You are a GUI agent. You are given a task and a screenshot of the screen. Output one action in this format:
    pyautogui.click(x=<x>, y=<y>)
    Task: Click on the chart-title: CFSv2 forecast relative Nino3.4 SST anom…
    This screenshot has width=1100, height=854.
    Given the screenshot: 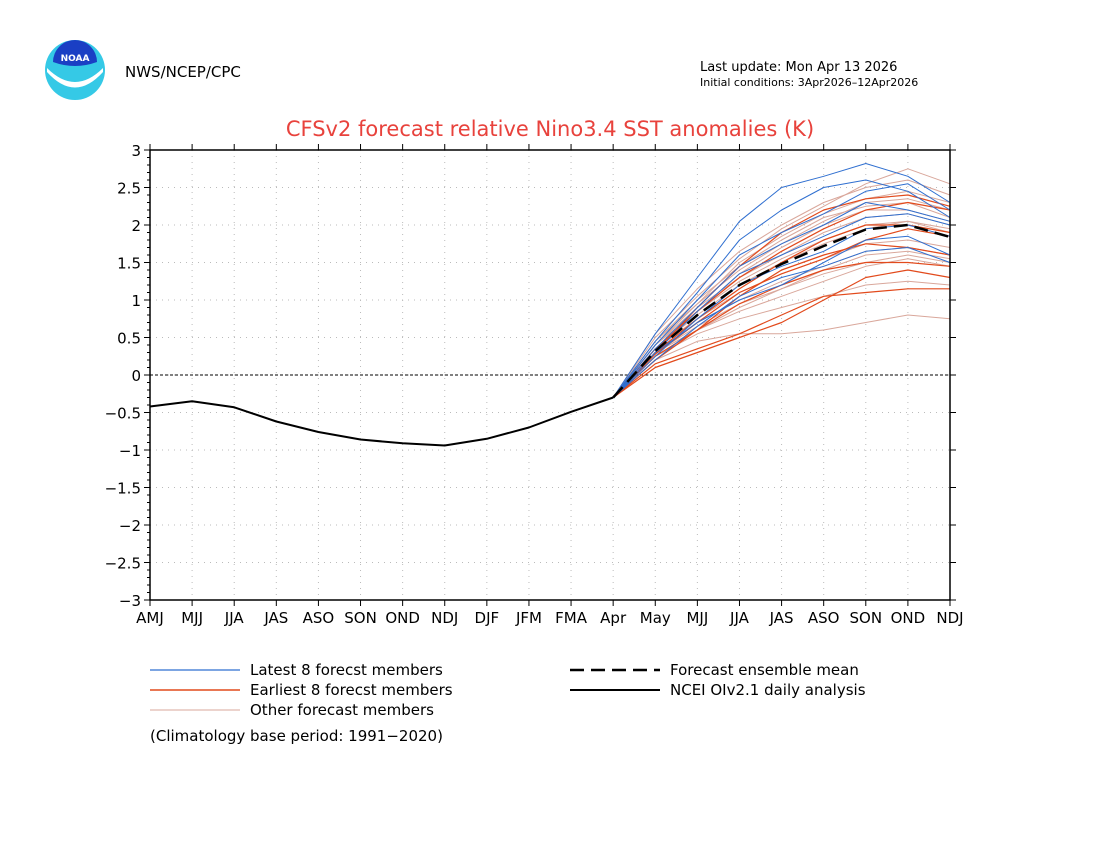 What is the action you would take?
    pyautogui.click(x=550, y=129)
    